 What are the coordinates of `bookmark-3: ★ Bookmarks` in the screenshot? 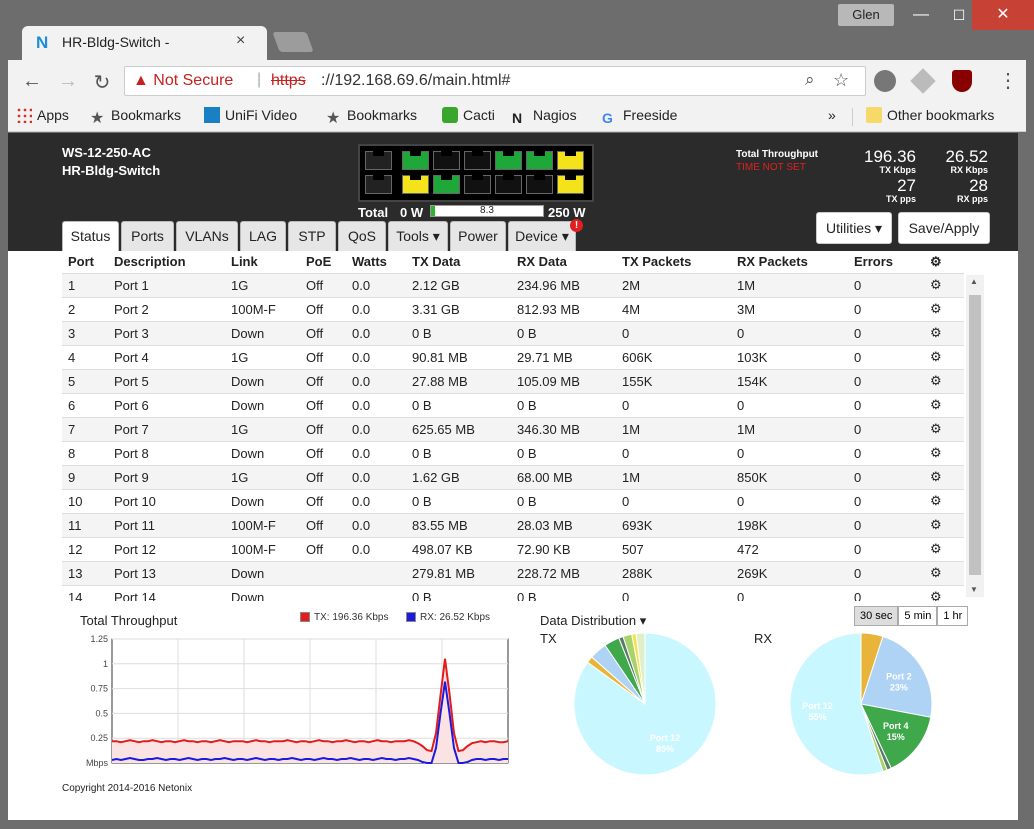 It's located at (371, 117).